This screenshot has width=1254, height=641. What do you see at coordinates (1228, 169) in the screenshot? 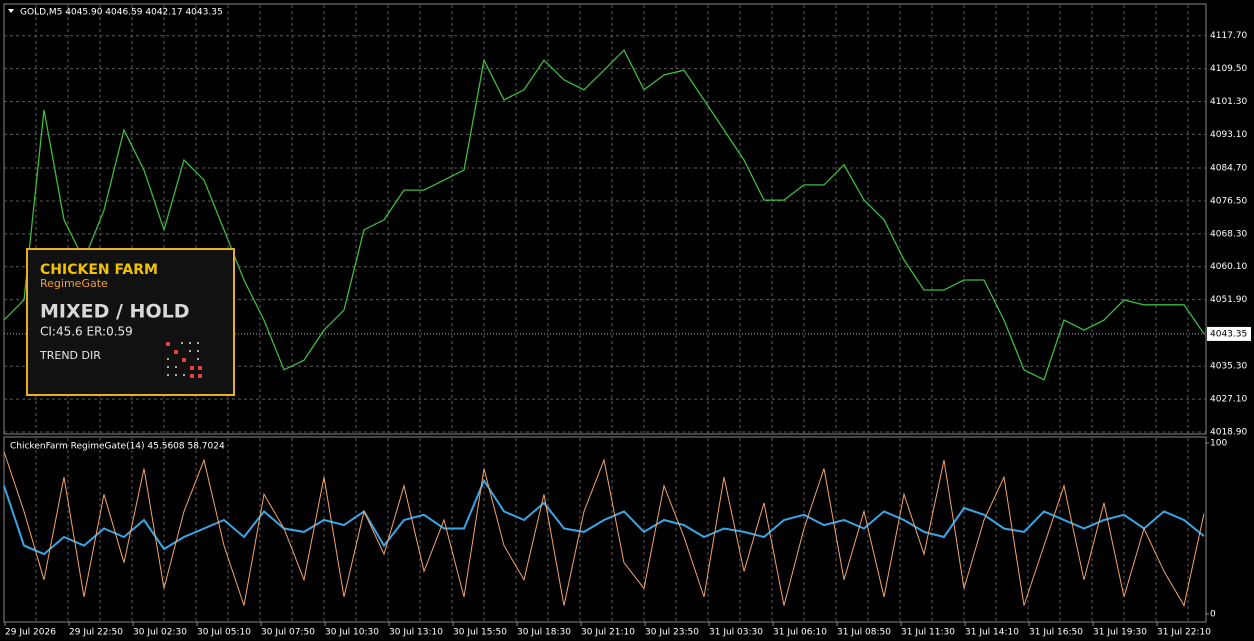
I see `y-tick-label: 4084.70` at bounding box center [1228, 169].